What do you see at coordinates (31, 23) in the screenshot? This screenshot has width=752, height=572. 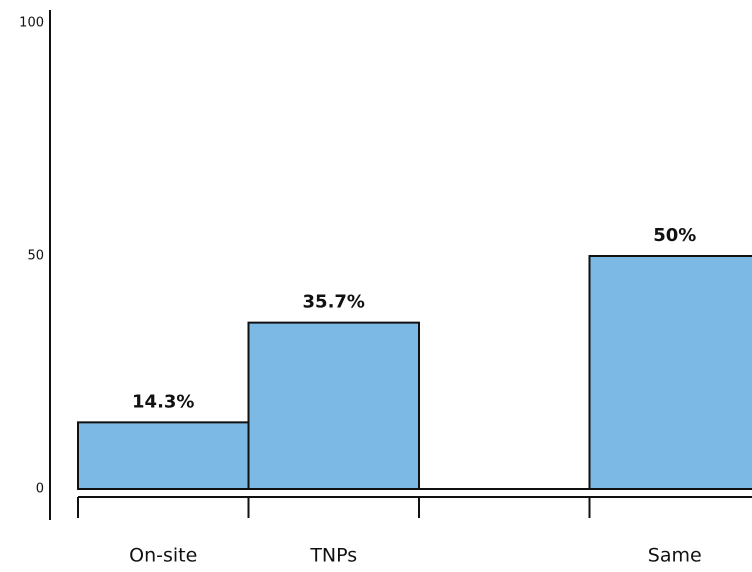 I see `y-tick-label: 100` at bounding box center [31, 23].